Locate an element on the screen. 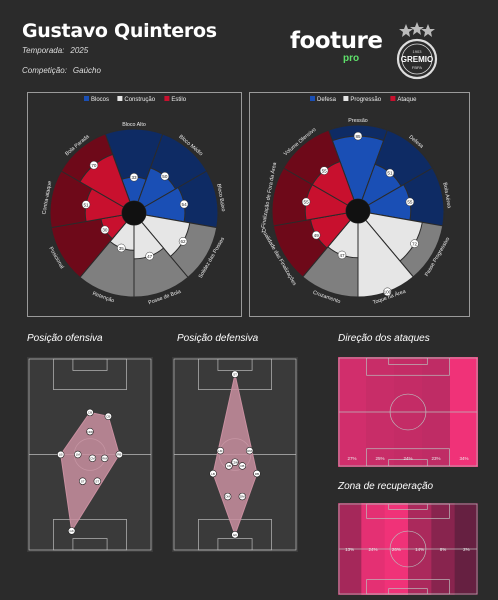 The width and height of the screenshot is (498, 600). season-row: Temporada: 2025 is located at coordinates (55, 50).